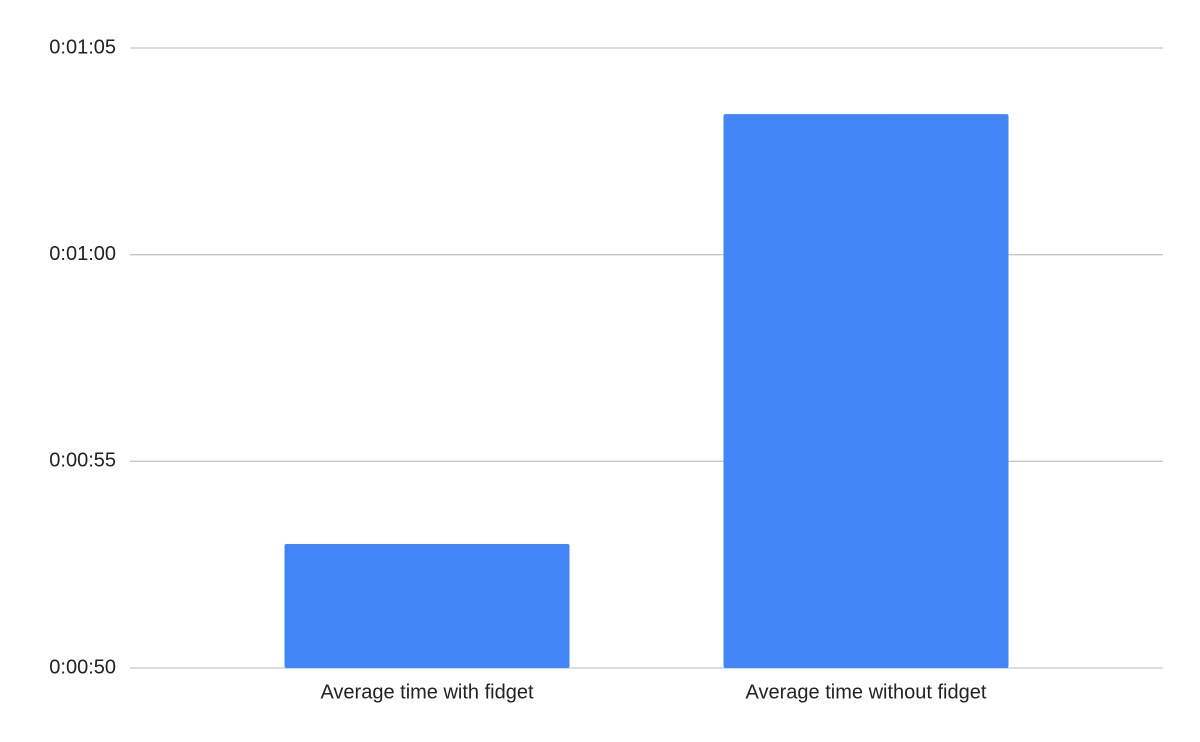  I want to click on y-tick-label: 0:00:50, so click(82, 667).